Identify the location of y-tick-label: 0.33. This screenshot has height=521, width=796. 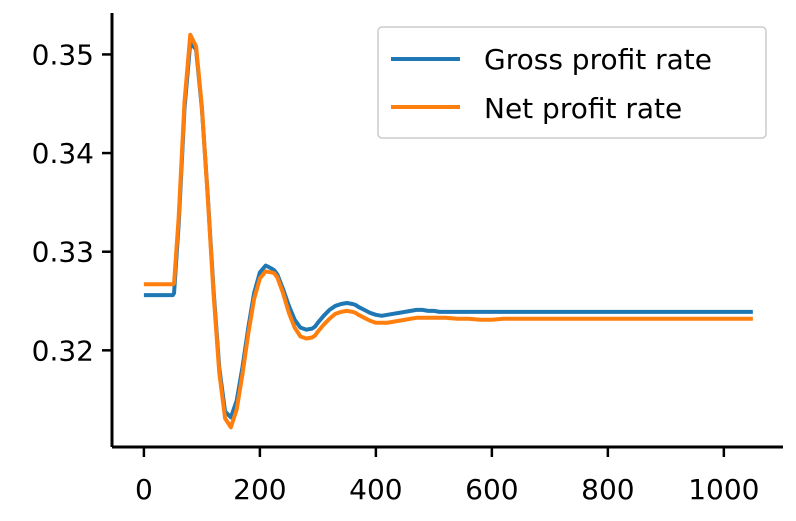
(63, 252).